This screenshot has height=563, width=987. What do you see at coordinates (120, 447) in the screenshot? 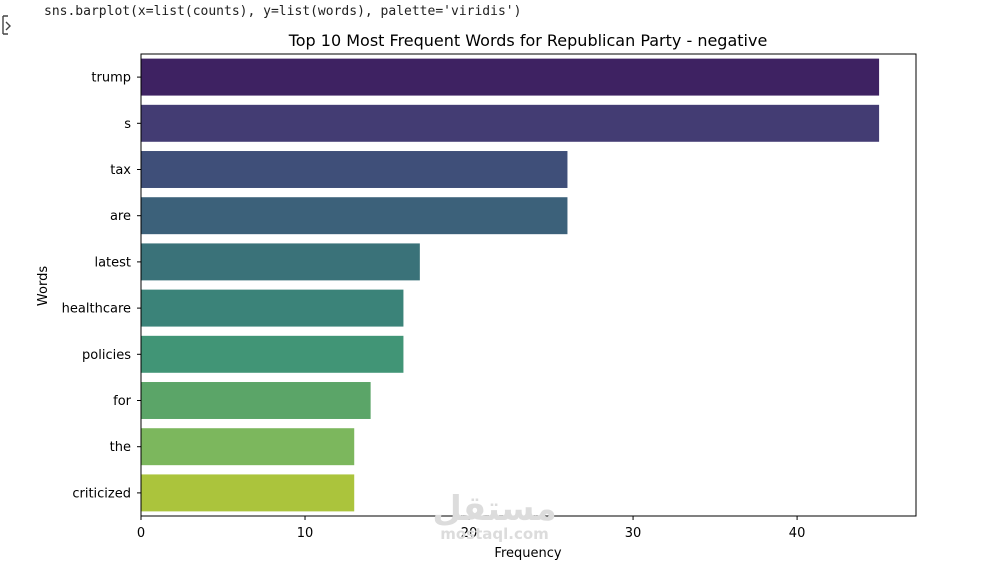
I see `y-tick-label: the` at bounding box center [120, 447].